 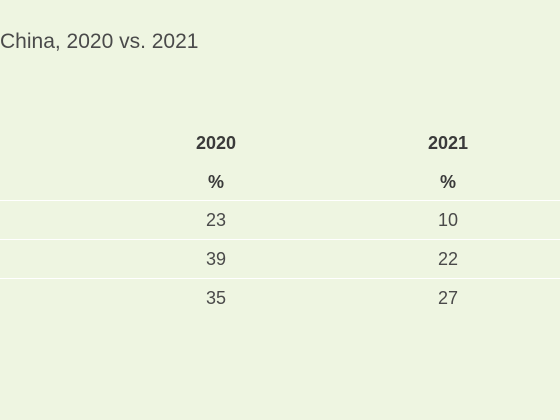 I want to click on table-cell-row1-2021: 10, so click(x=448, y=220).